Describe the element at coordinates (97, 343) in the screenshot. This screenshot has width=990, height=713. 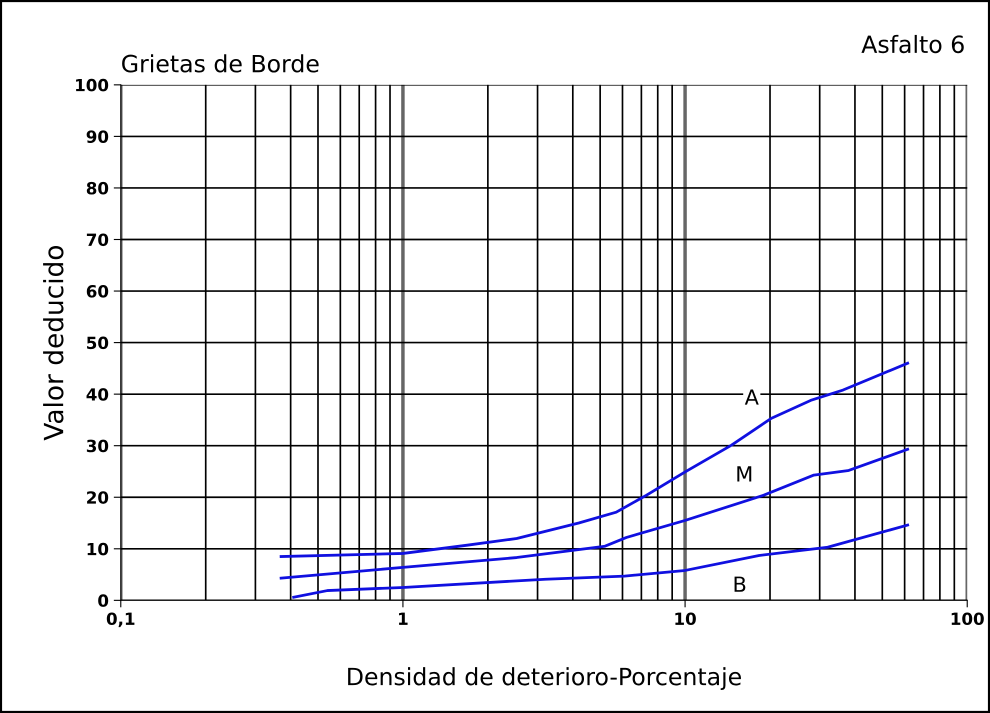
I see `y-tick-label: 50` at that location.